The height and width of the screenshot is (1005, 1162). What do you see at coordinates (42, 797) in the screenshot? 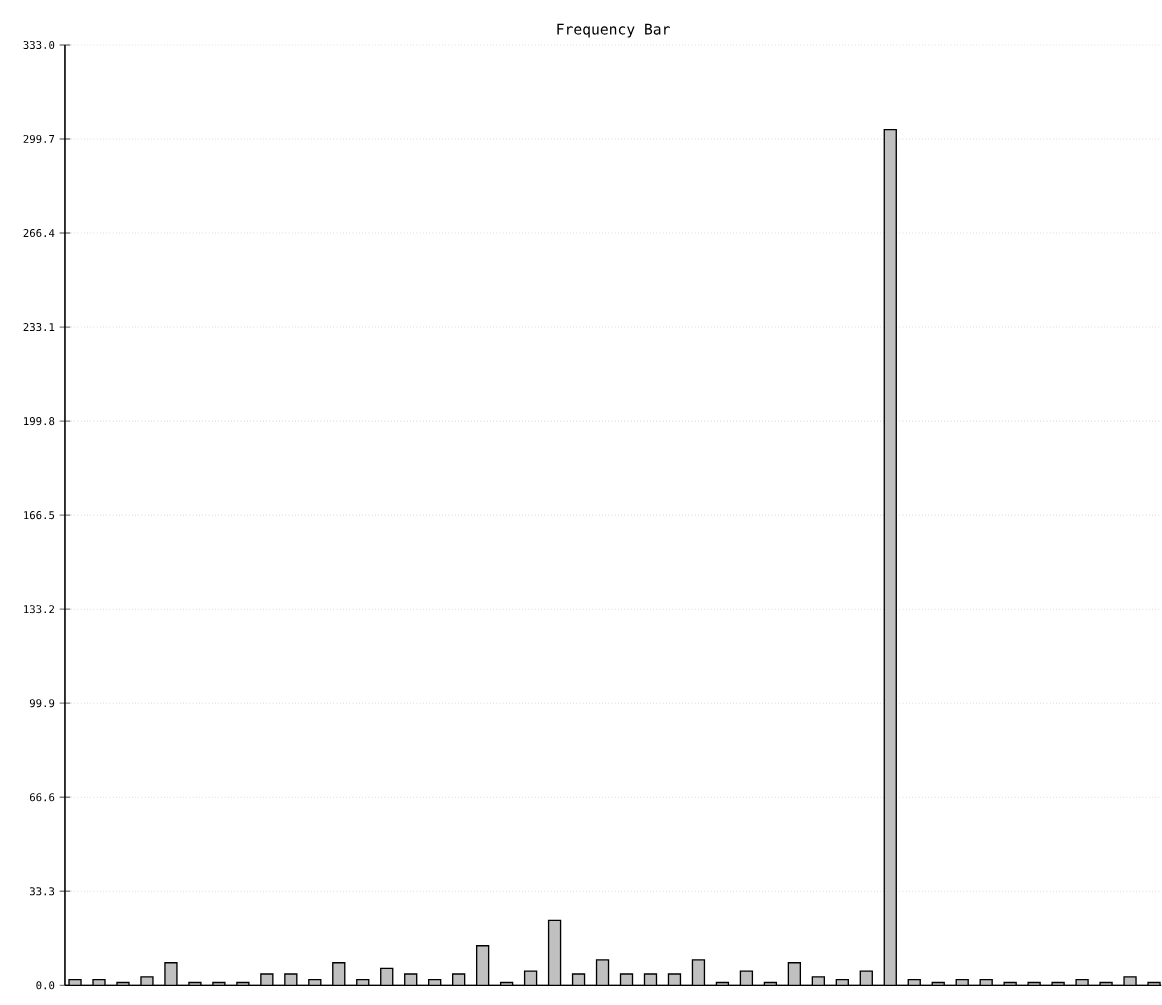
I see `y-tick-label: 66.6` at bounding box center [42, 797].